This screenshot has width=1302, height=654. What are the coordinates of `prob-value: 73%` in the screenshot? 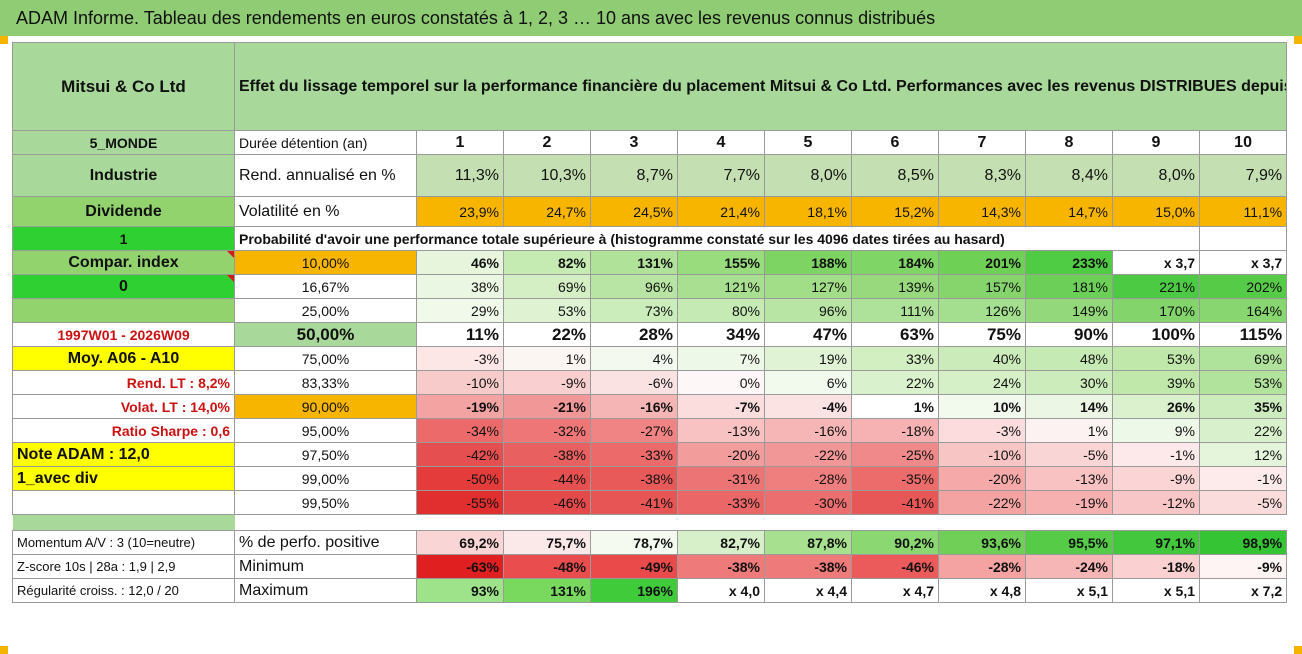 It's located at (634, 310).